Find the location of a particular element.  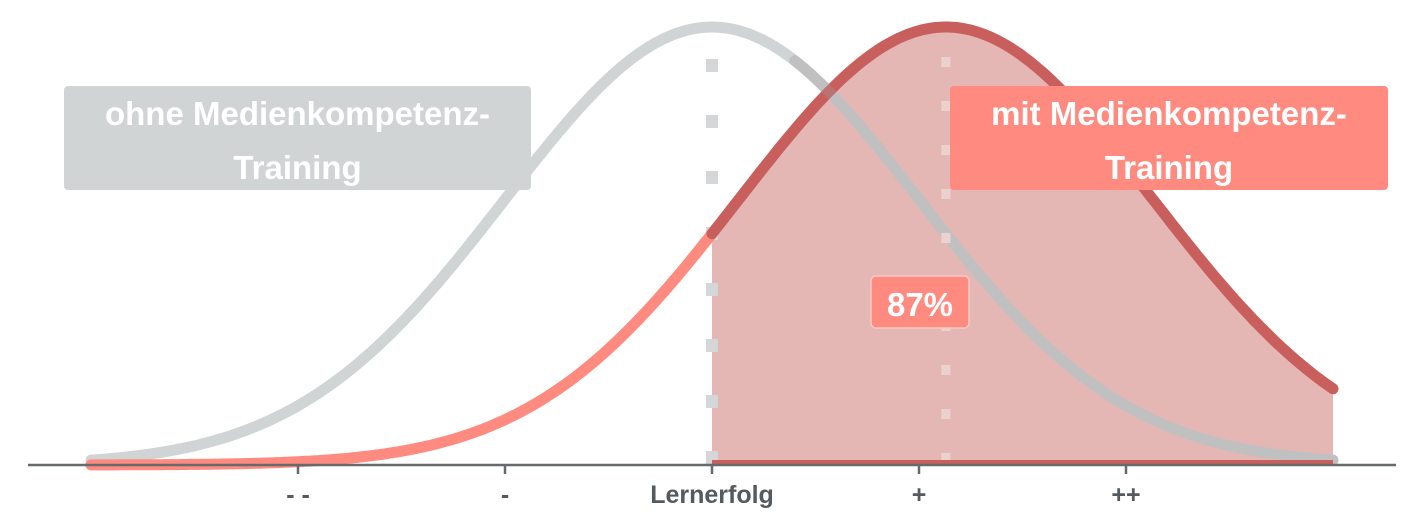

x-axis-ticks: - - - Lernerfolg + ++ is located at coordinates (713, 487).